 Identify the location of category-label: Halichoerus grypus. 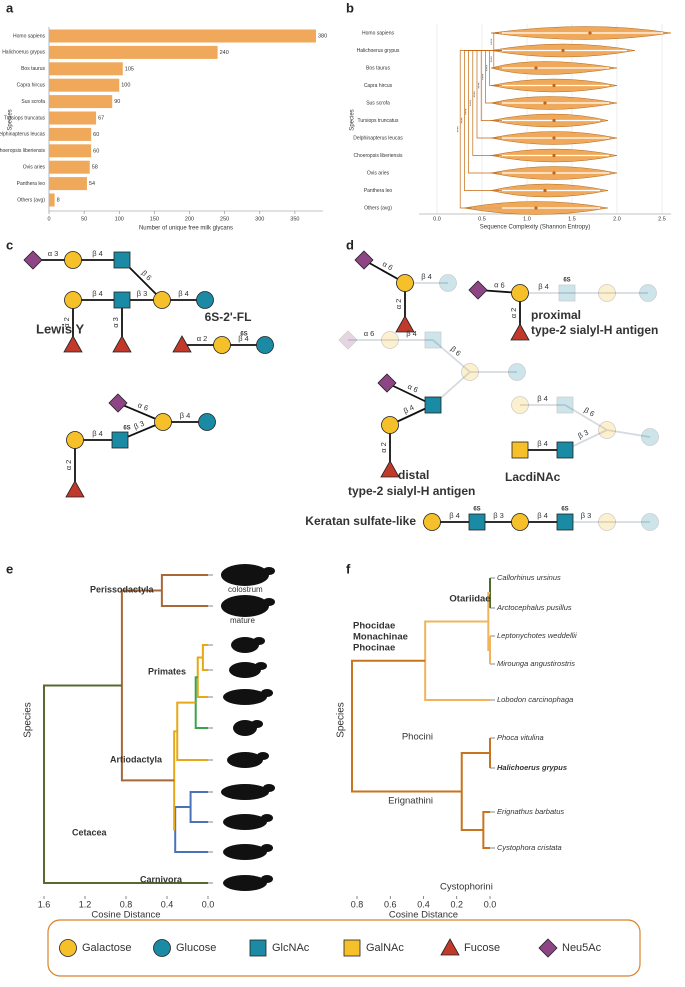
(378, 51).